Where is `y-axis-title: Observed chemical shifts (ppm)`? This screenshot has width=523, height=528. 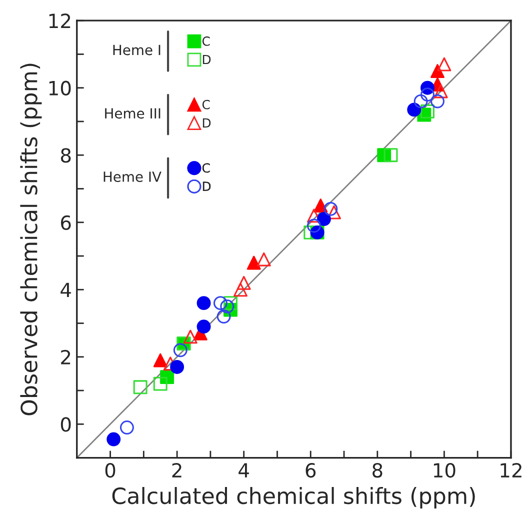
y-axis-title: Observed chemical shifts (ppm) is located at coordinates (31, 240).